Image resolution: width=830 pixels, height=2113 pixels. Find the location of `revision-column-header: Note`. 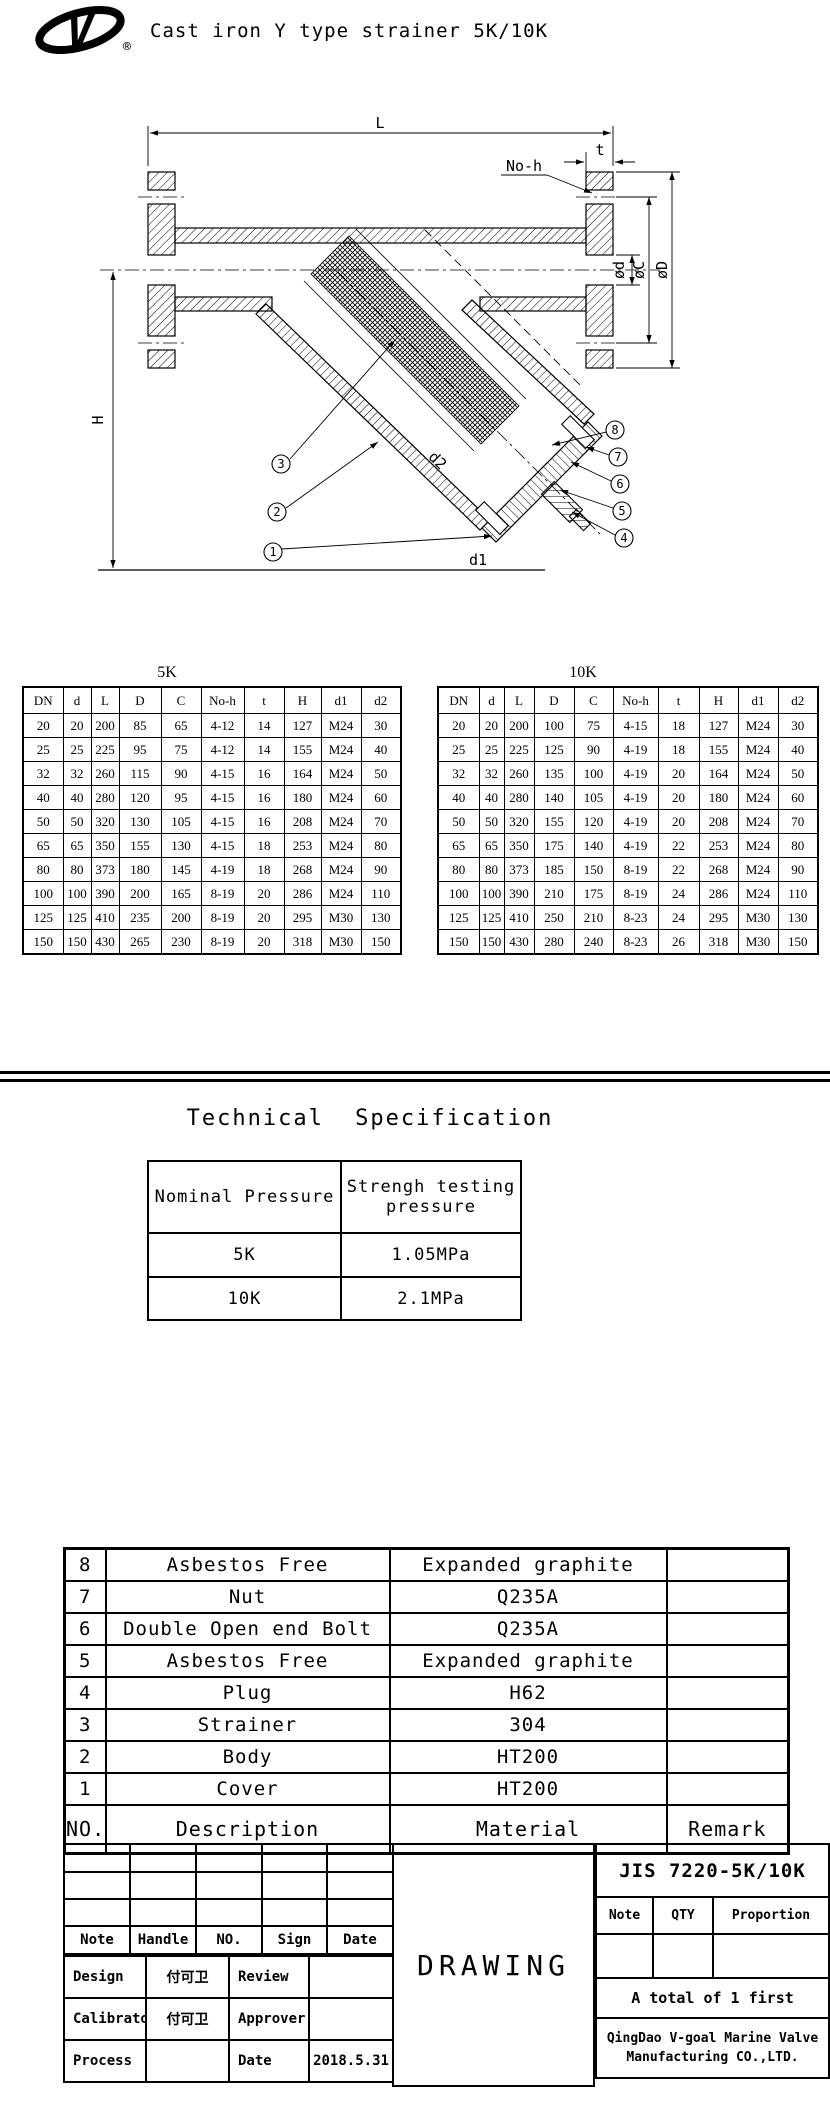

revision-column-header: Note is located at coordinates (97, 1940).